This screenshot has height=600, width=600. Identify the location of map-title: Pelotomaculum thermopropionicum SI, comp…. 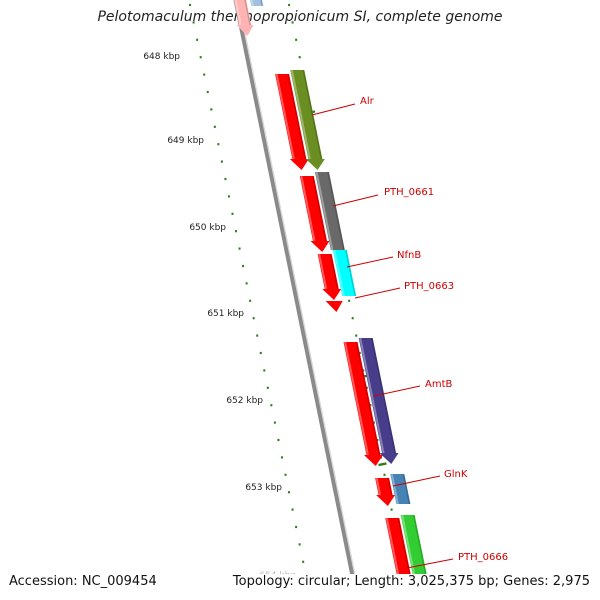
(300, 17).